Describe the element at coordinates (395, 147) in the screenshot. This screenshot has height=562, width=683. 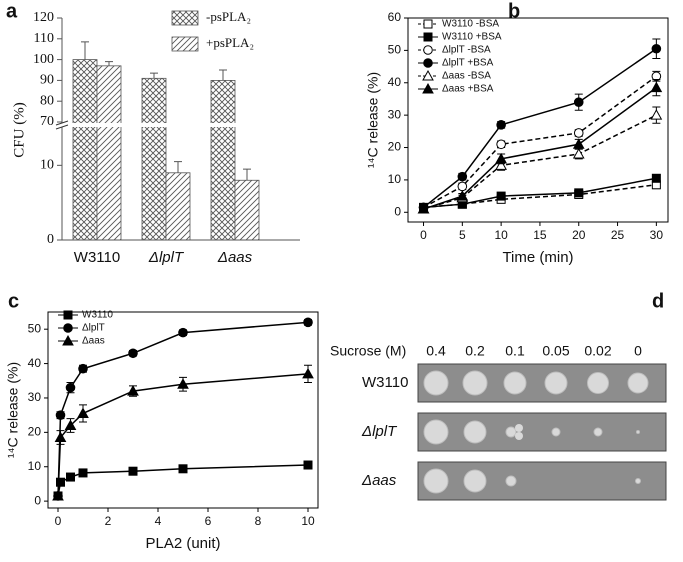
I see `y-tick-label: 20` at that location.